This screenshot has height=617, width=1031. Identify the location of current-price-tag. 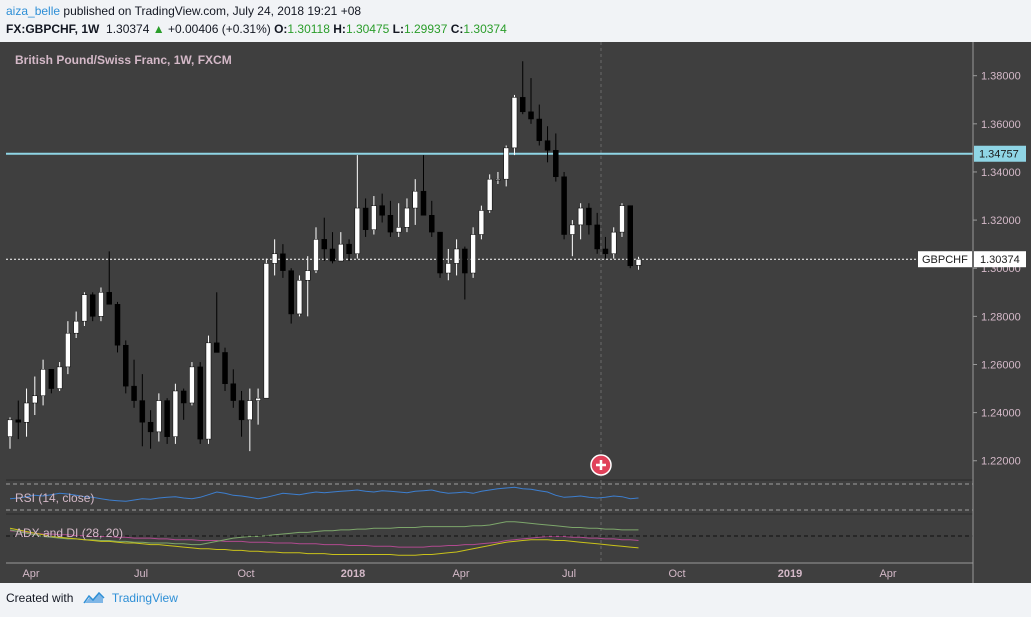
(1000, 259).